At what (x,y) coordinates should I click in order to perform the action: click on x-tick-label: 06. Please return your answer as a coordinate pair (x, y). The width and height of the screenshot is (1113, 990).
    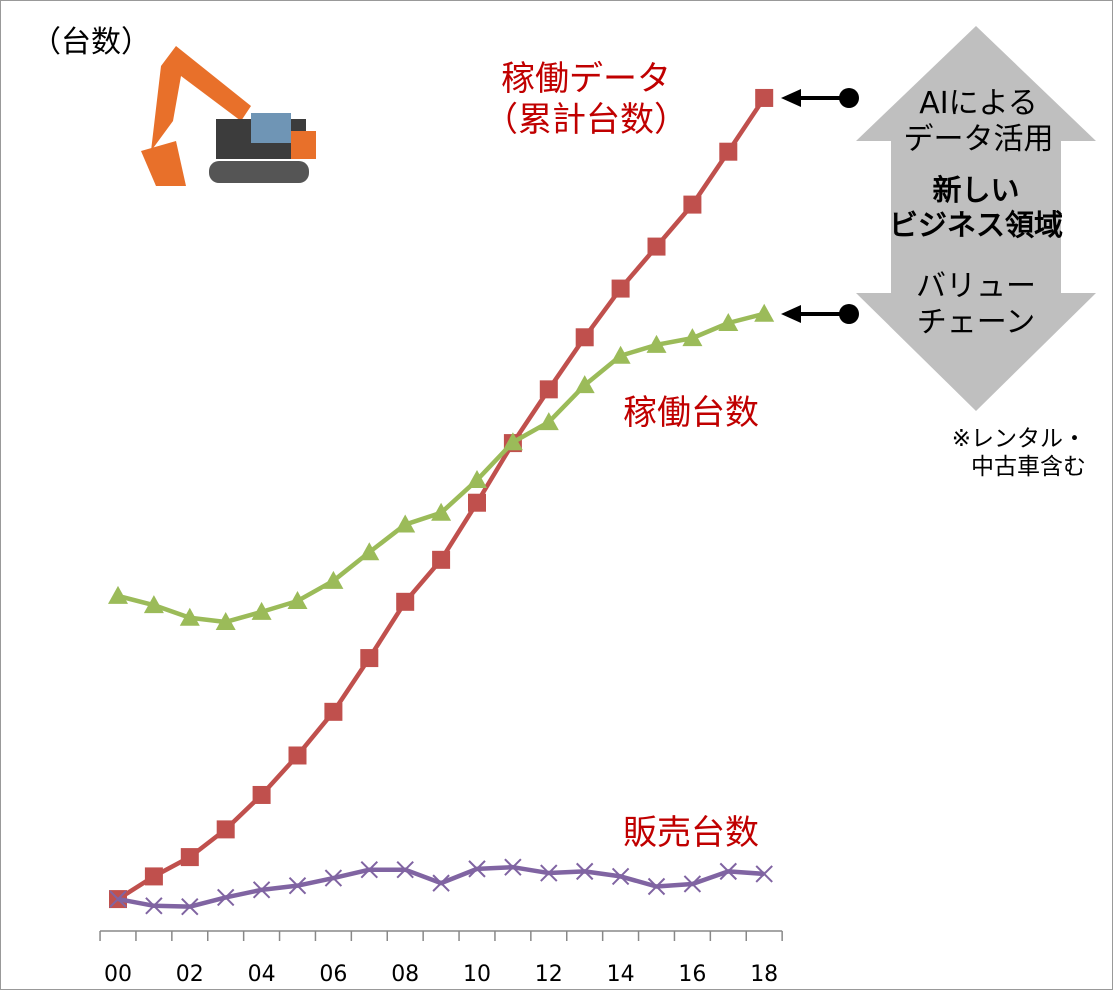
    Looking at the image, I should click on (333, 974).